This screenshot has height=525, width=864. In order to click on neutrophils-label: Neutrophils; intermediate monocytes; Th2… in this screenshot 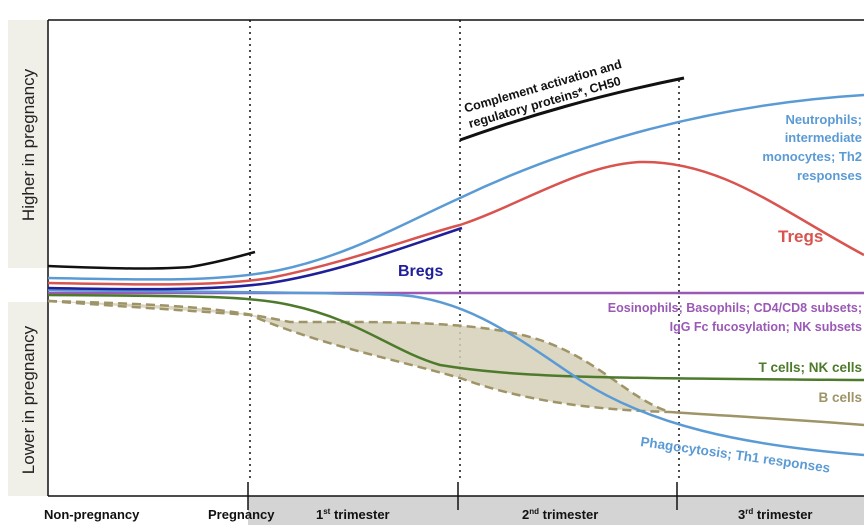, I will do `click(812, 147)`.